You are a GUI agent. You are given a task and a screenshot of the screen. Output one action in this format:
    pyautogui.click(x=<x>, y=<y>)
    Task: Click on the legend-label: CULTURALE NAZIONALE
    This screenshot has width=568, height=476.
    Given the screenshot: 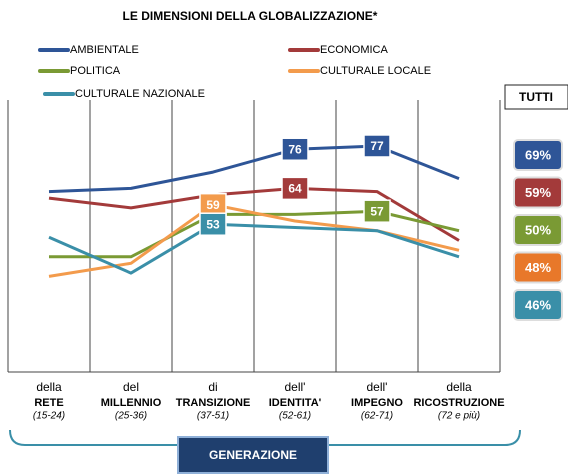 What is the action you would take?
    pyautogui.click(x=140, y=94)
    